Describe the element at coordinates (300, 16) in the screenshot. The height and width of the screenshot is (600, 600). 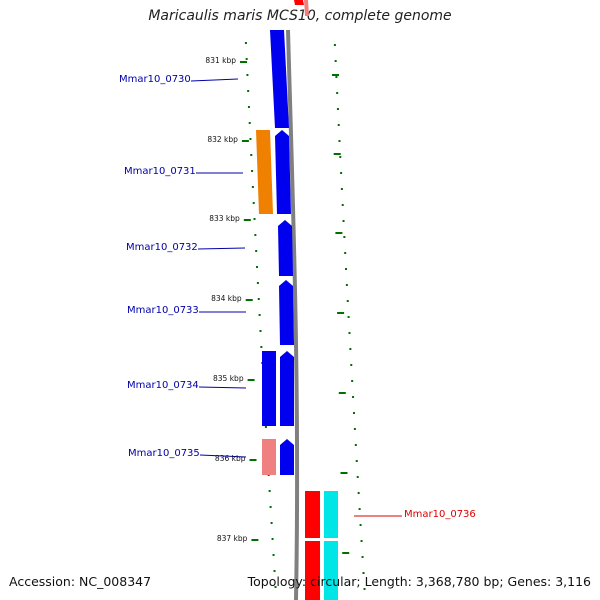
I see `map-title: Maricaulis maris MCS10, complete genome` at that location.